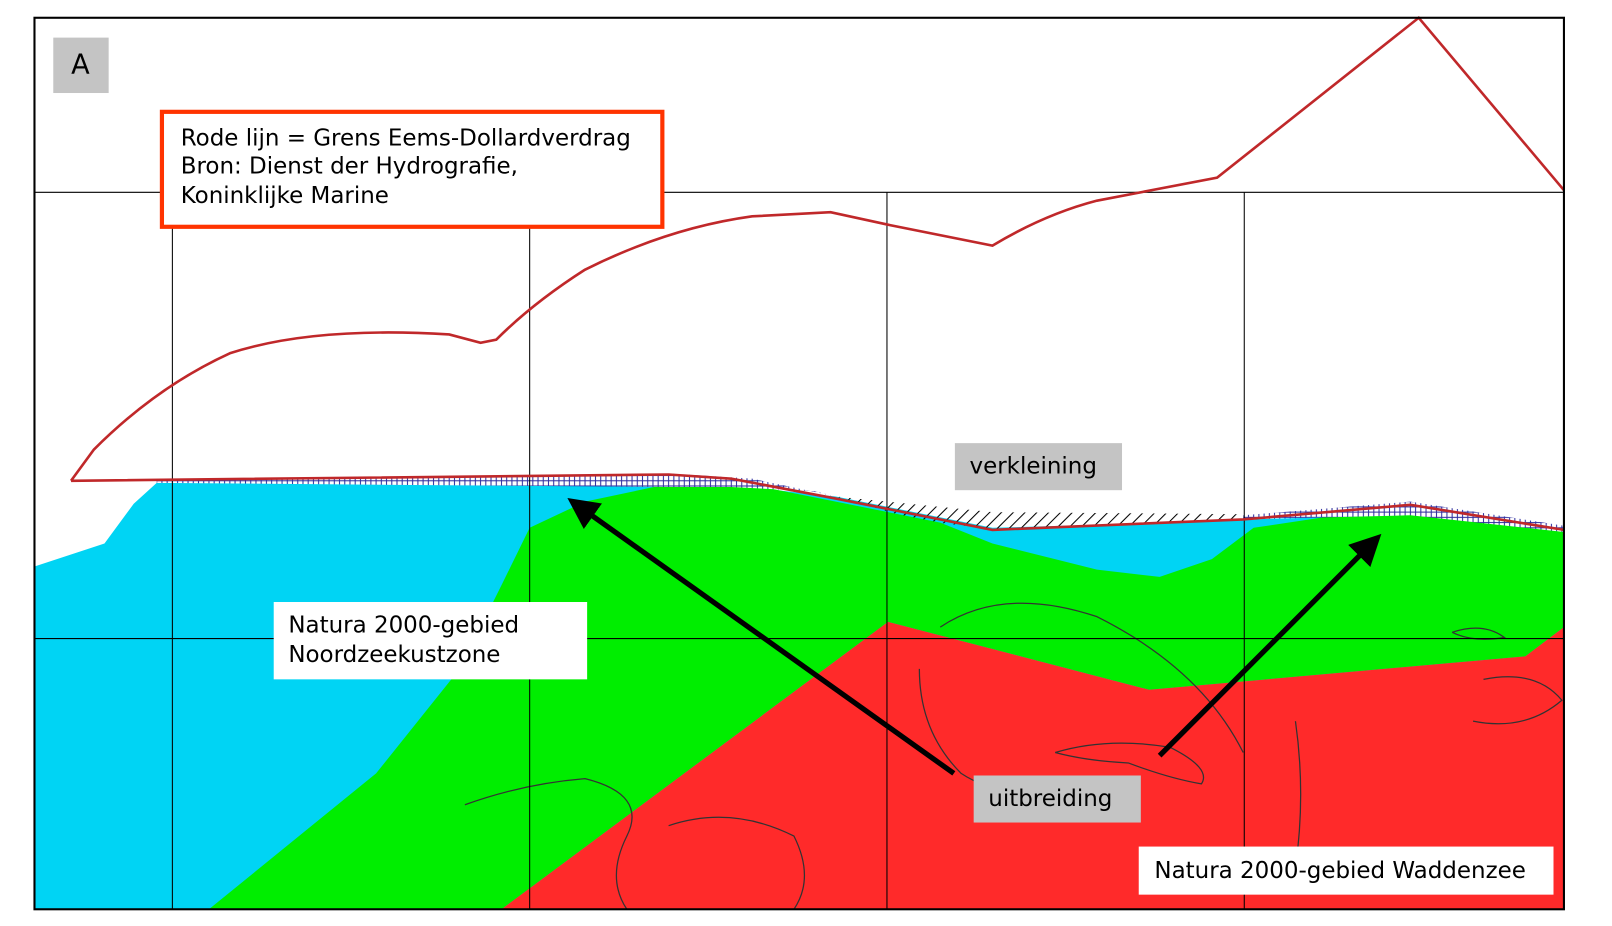 The width and height of the screenshot is (1612, 926). Describe the element at coordinates (1032, 467) in the screenshot. I see `reduction-label: verkleining` at that location.